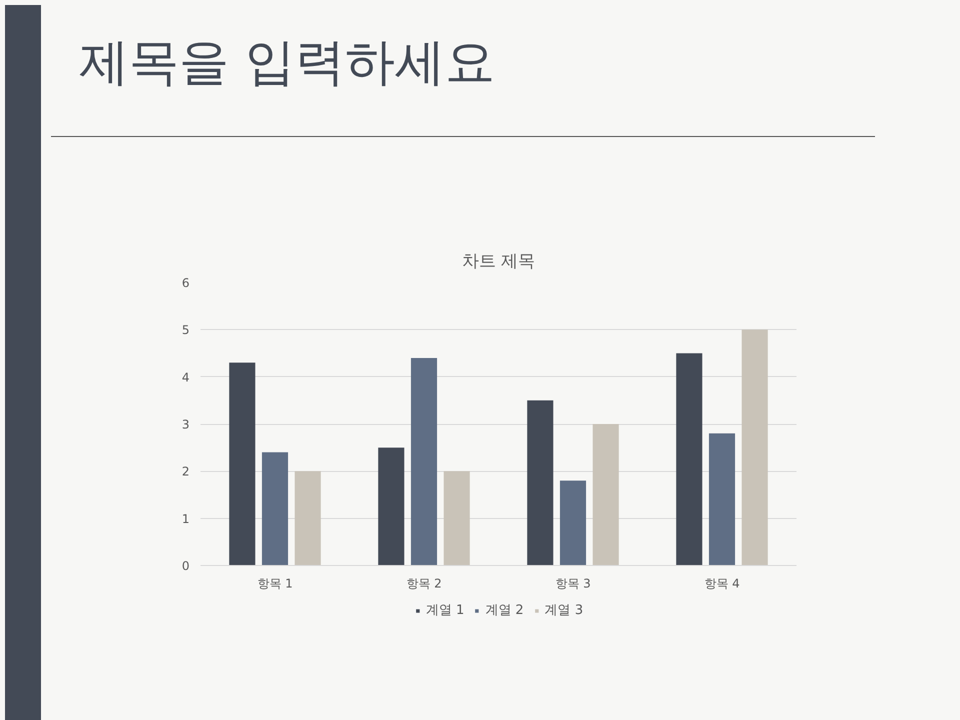 This screenshot has height=720, width=960. What do you see at coordinates (186, 566) in the screenshot?
I see `y-tick-label: 0` at bounding box center [186, 566].